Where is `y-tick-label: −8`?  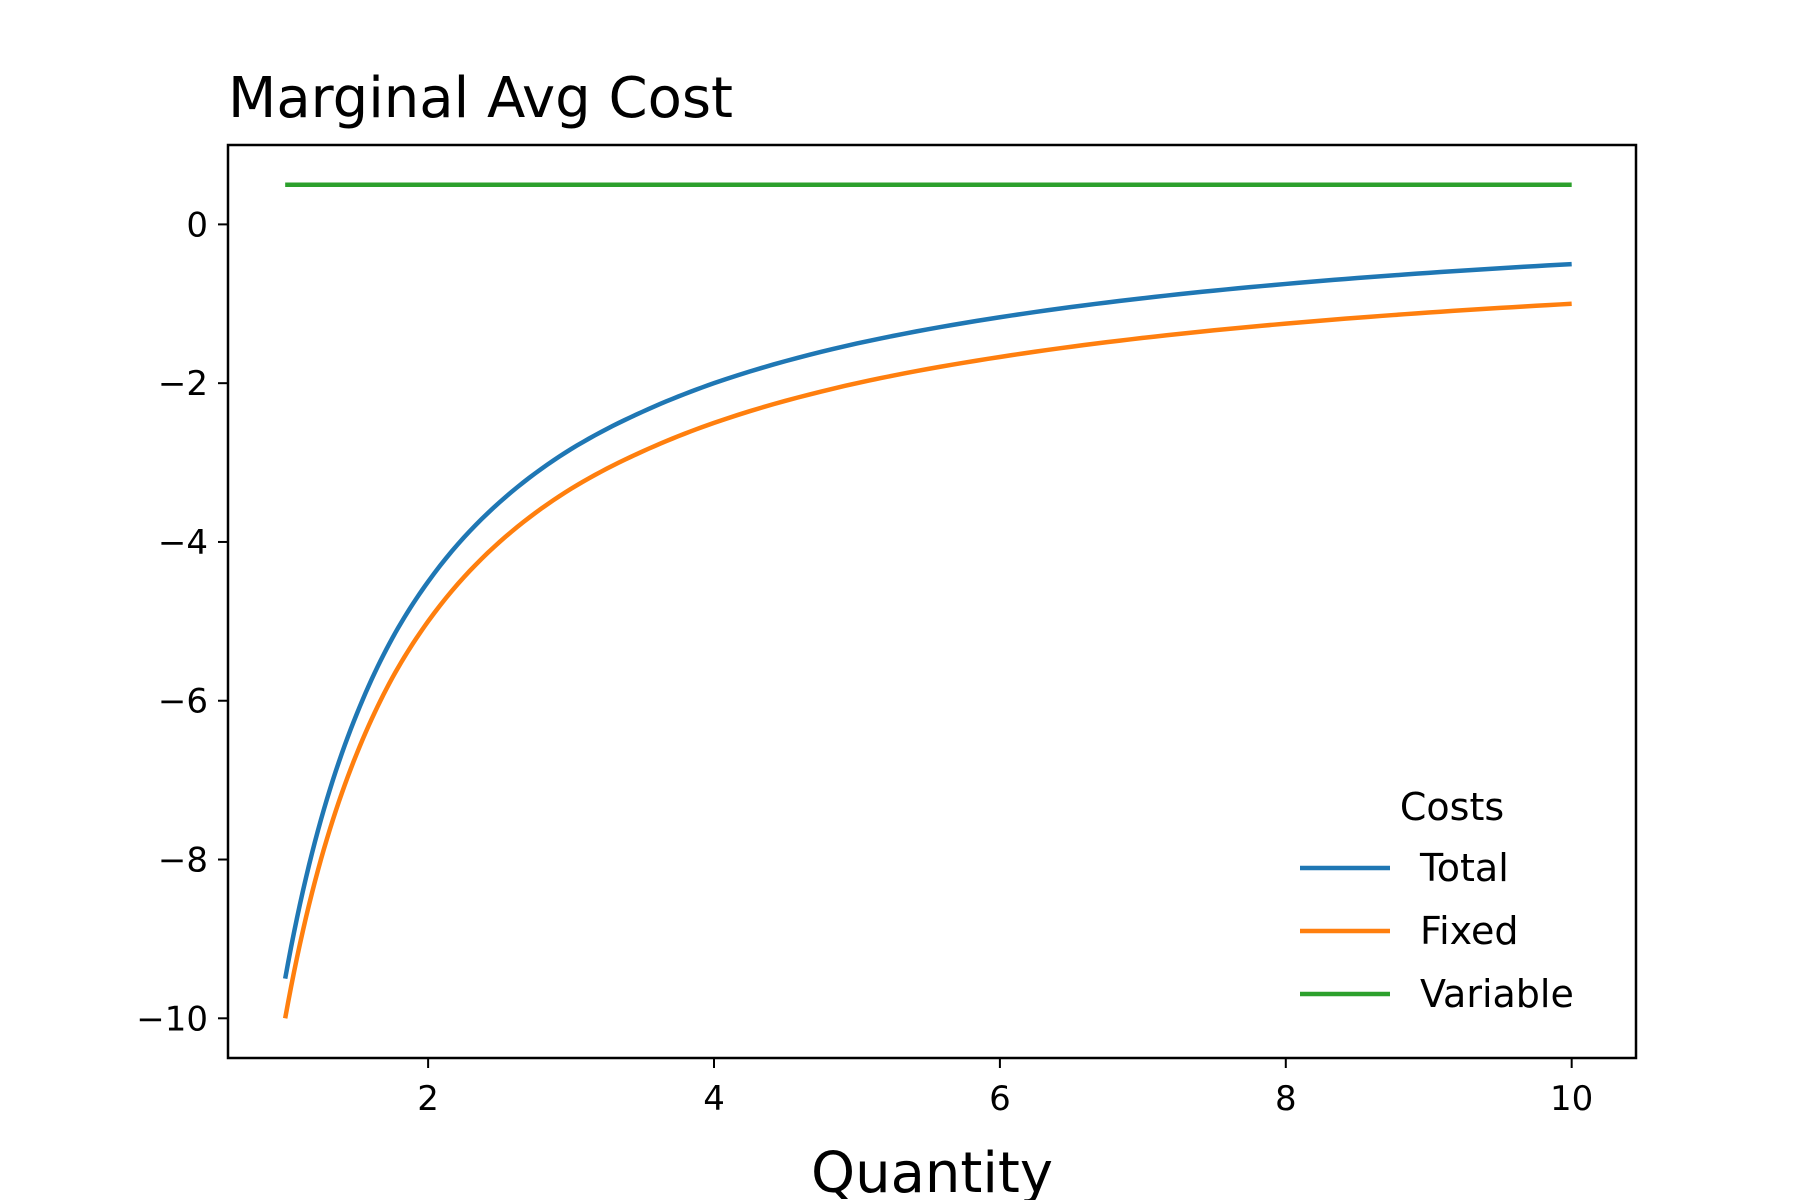 y-tick-label: −8 is located at coordinates (183, 861).